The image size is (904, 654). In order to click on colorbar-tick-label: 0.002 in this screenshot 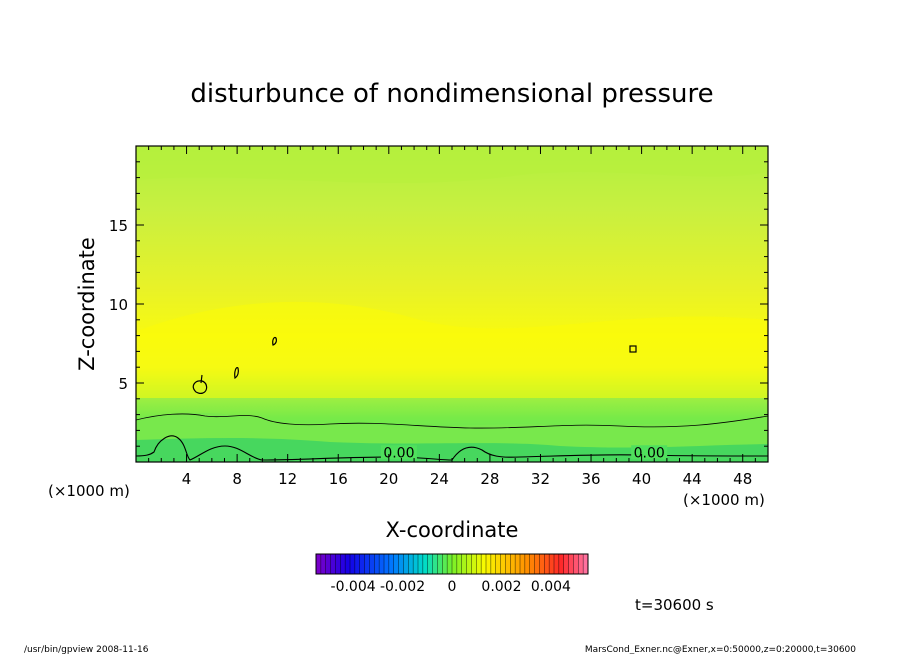, I will do `click(501, 587)`.